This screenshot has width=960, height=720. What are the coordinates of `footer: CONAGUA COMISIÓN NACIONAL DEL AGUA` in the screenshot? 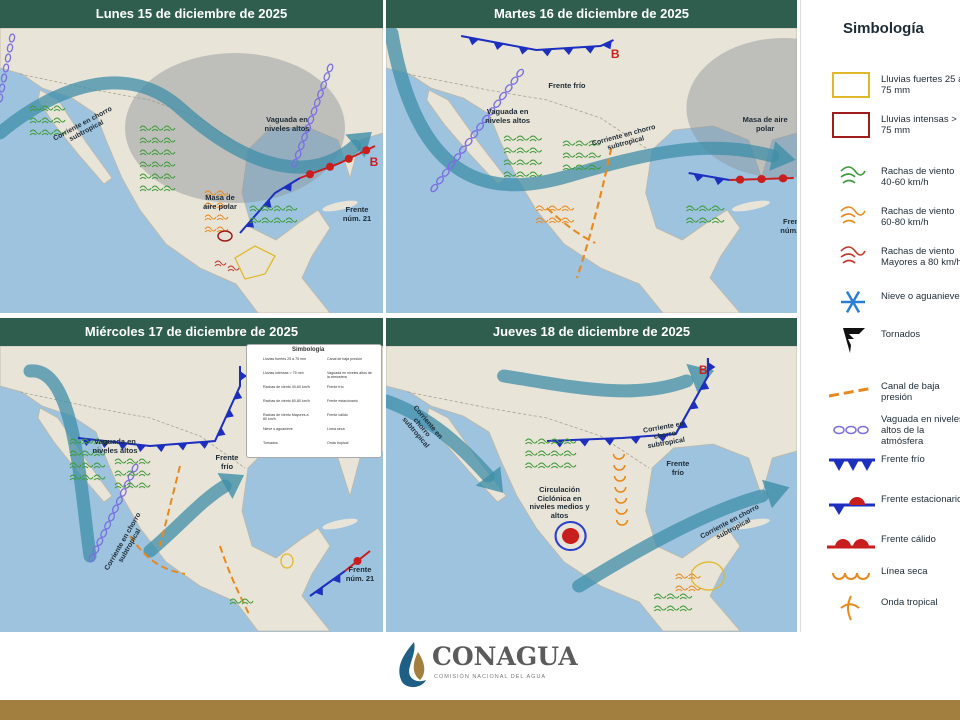 It's located at (480, 666).